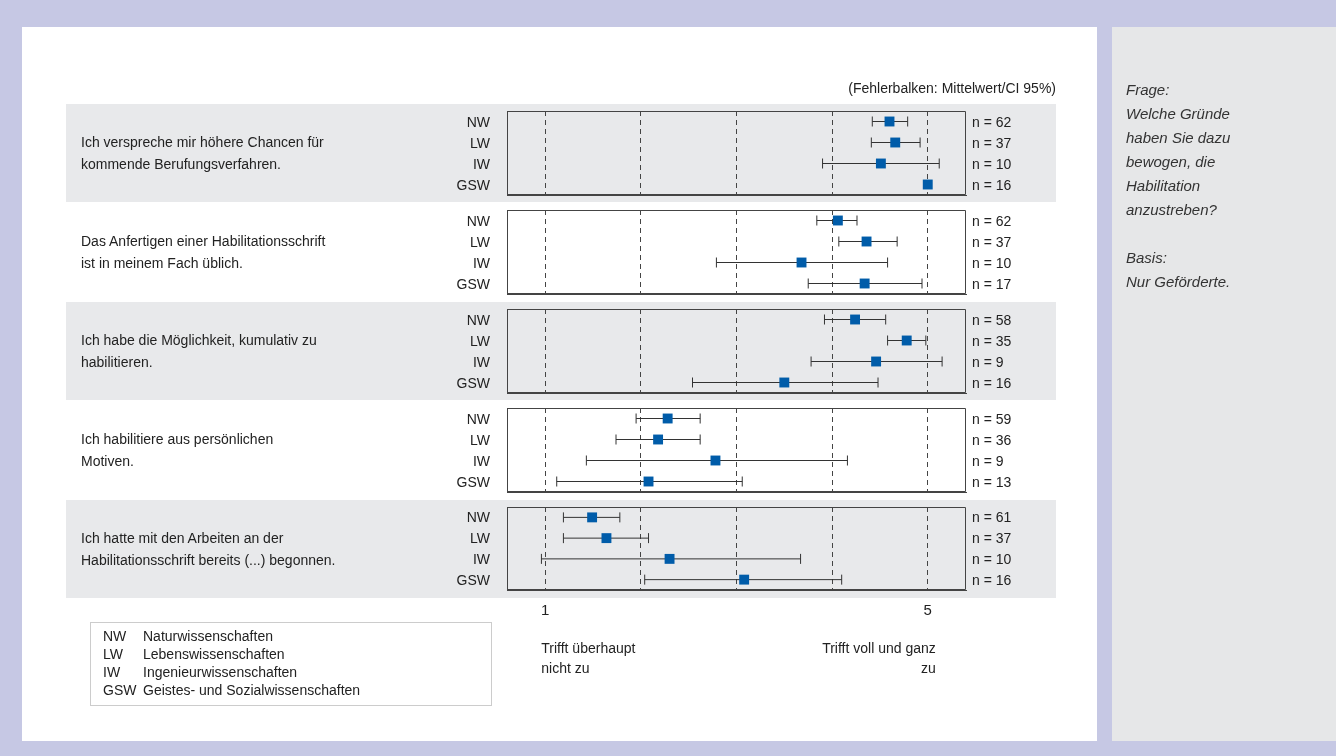 Image resolution: width=1336 pixels, height=756 pixels. Describe the element at coordinates (232, 690) in the screenshot. I see `text: GSW Geistes- und Sozialwissenschaften` at that location.